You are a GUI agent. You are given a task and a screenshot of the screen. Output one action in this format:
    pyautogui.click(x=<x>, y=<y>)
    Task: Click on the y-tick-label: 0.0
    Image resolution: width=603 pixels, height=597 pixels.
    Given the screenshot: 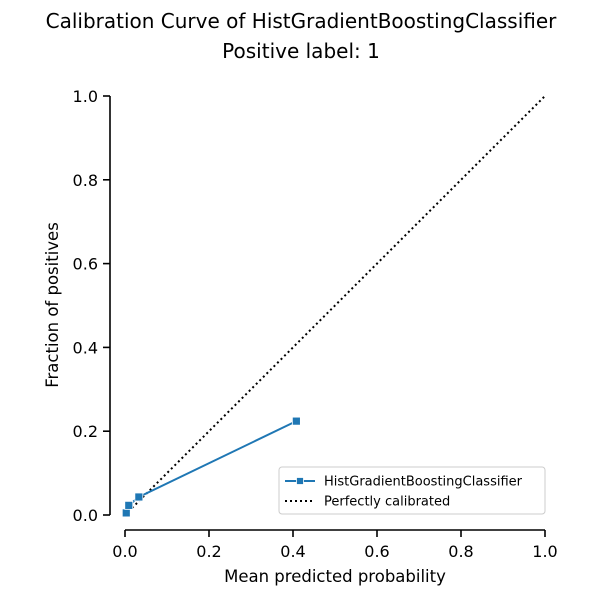 What is the action you would take?
    pyautogui.click(x=85, y=515)
    